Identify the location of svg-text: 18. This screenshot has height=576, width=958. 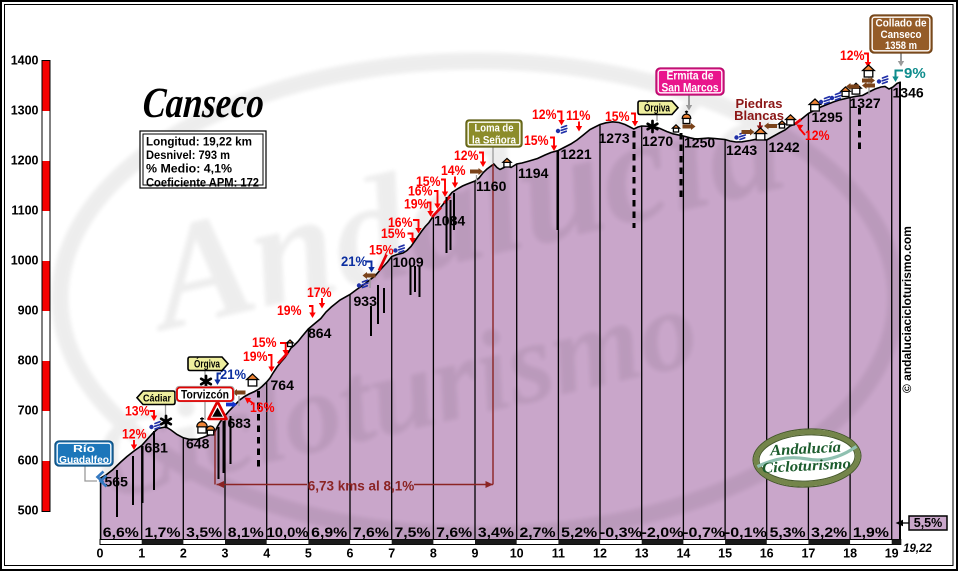
(850, 554).